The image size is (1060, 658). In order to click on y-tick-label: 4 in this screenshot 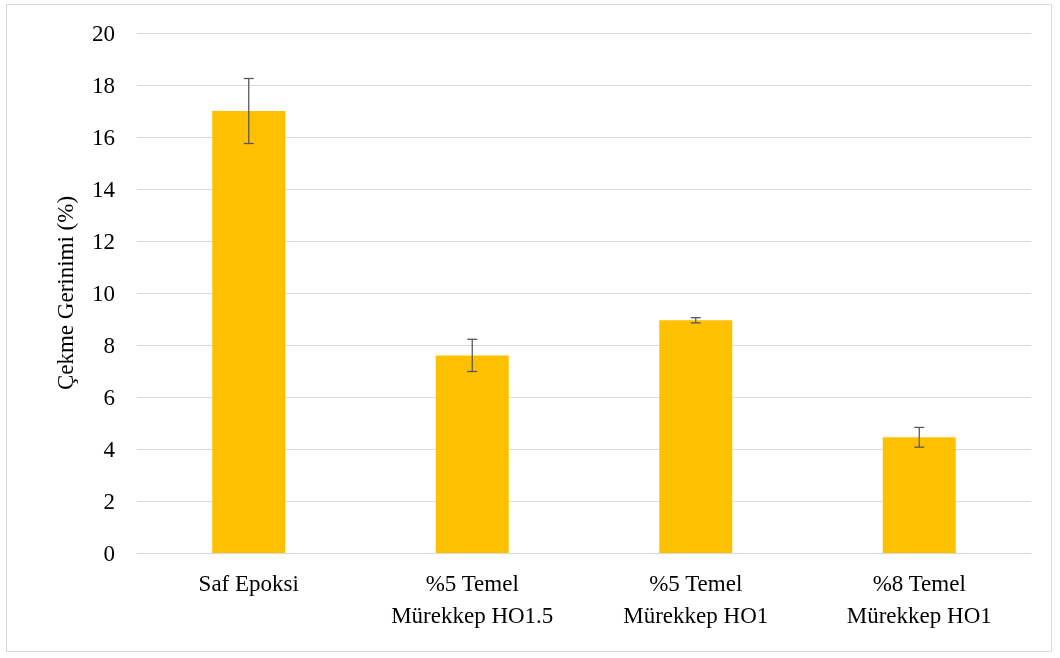, I will do `click(109, 449)`.